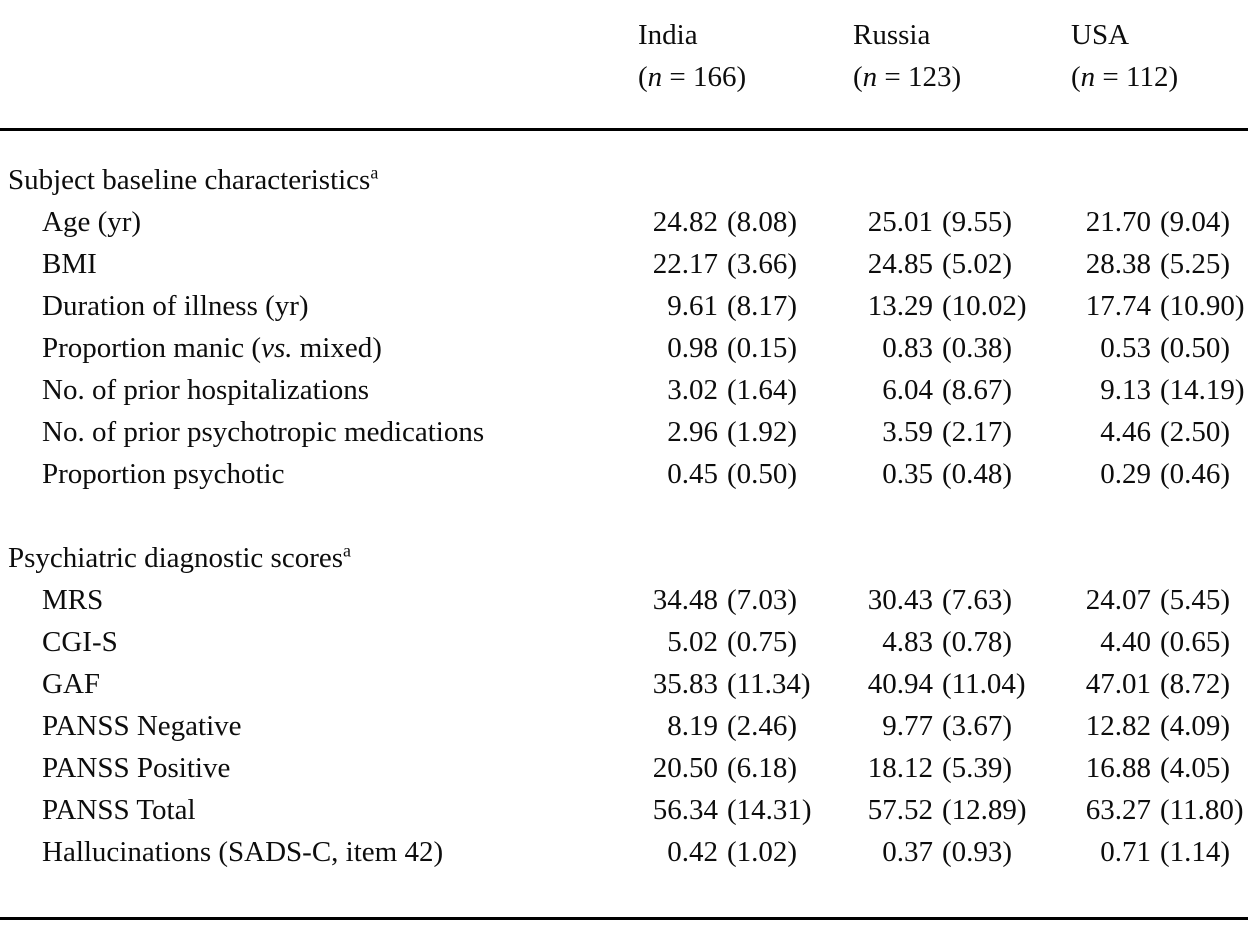 This screenshot has height=927, width=1248. Describe the element at coordinates (745, 56) in the screenshot. I see `column-header-india: India (n = 166)` at that location.